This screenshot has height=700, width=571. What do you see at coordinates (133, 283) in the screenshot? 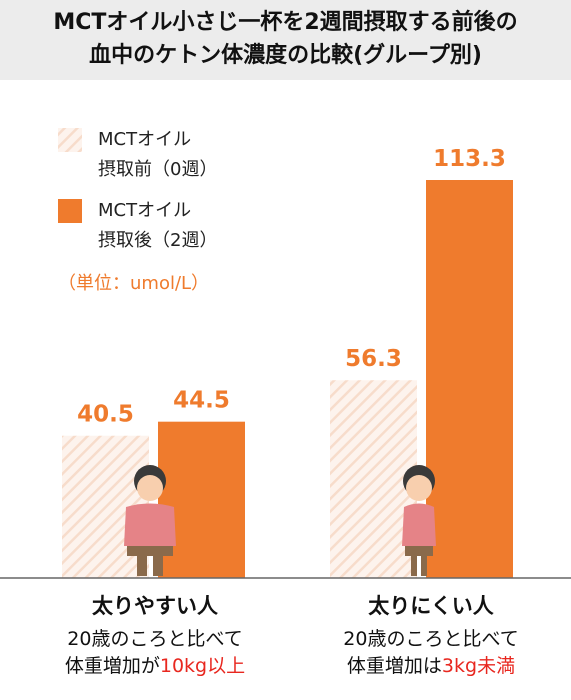
I see `unit-label: （単位：umol/L）` at bounding box center [133, 283].